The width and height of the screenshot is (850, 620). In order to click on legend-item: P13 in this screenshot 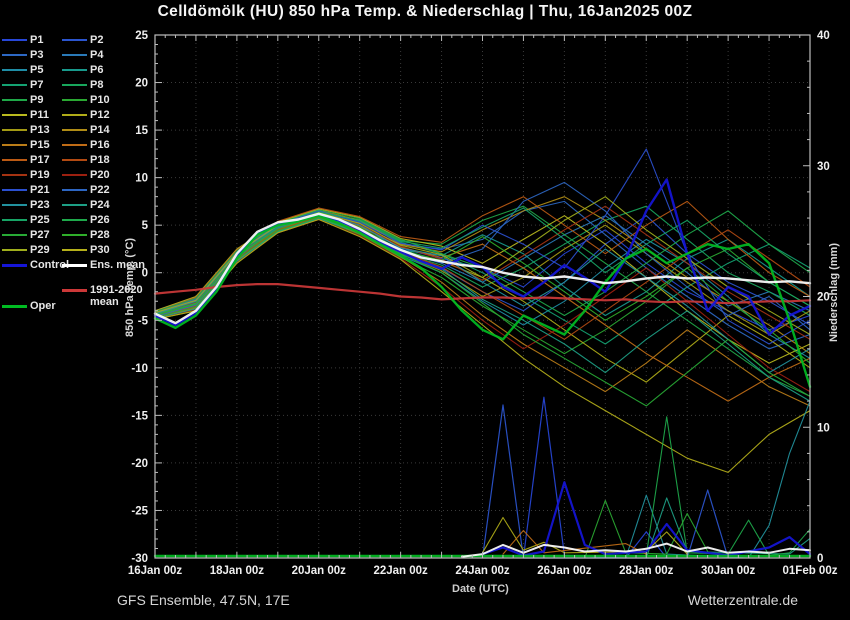, I will do `click(26, 130)`.